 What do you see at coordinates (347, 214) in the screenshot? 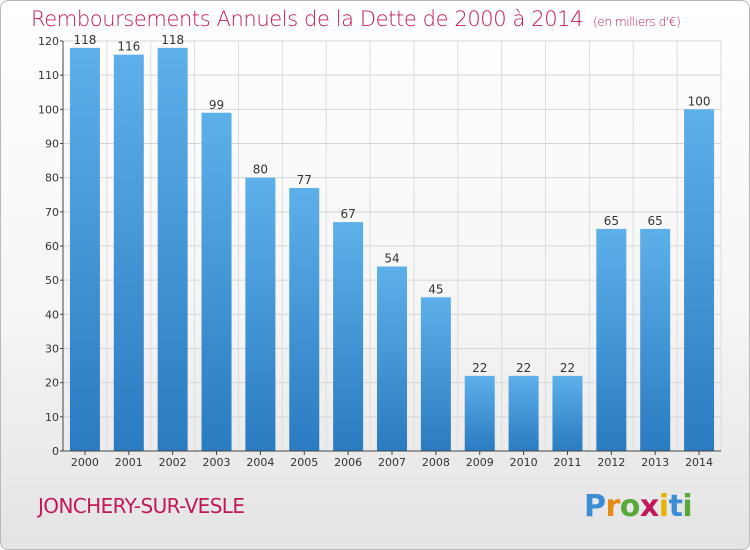
I see `data-label: 67` at bounding box center [347, 214].